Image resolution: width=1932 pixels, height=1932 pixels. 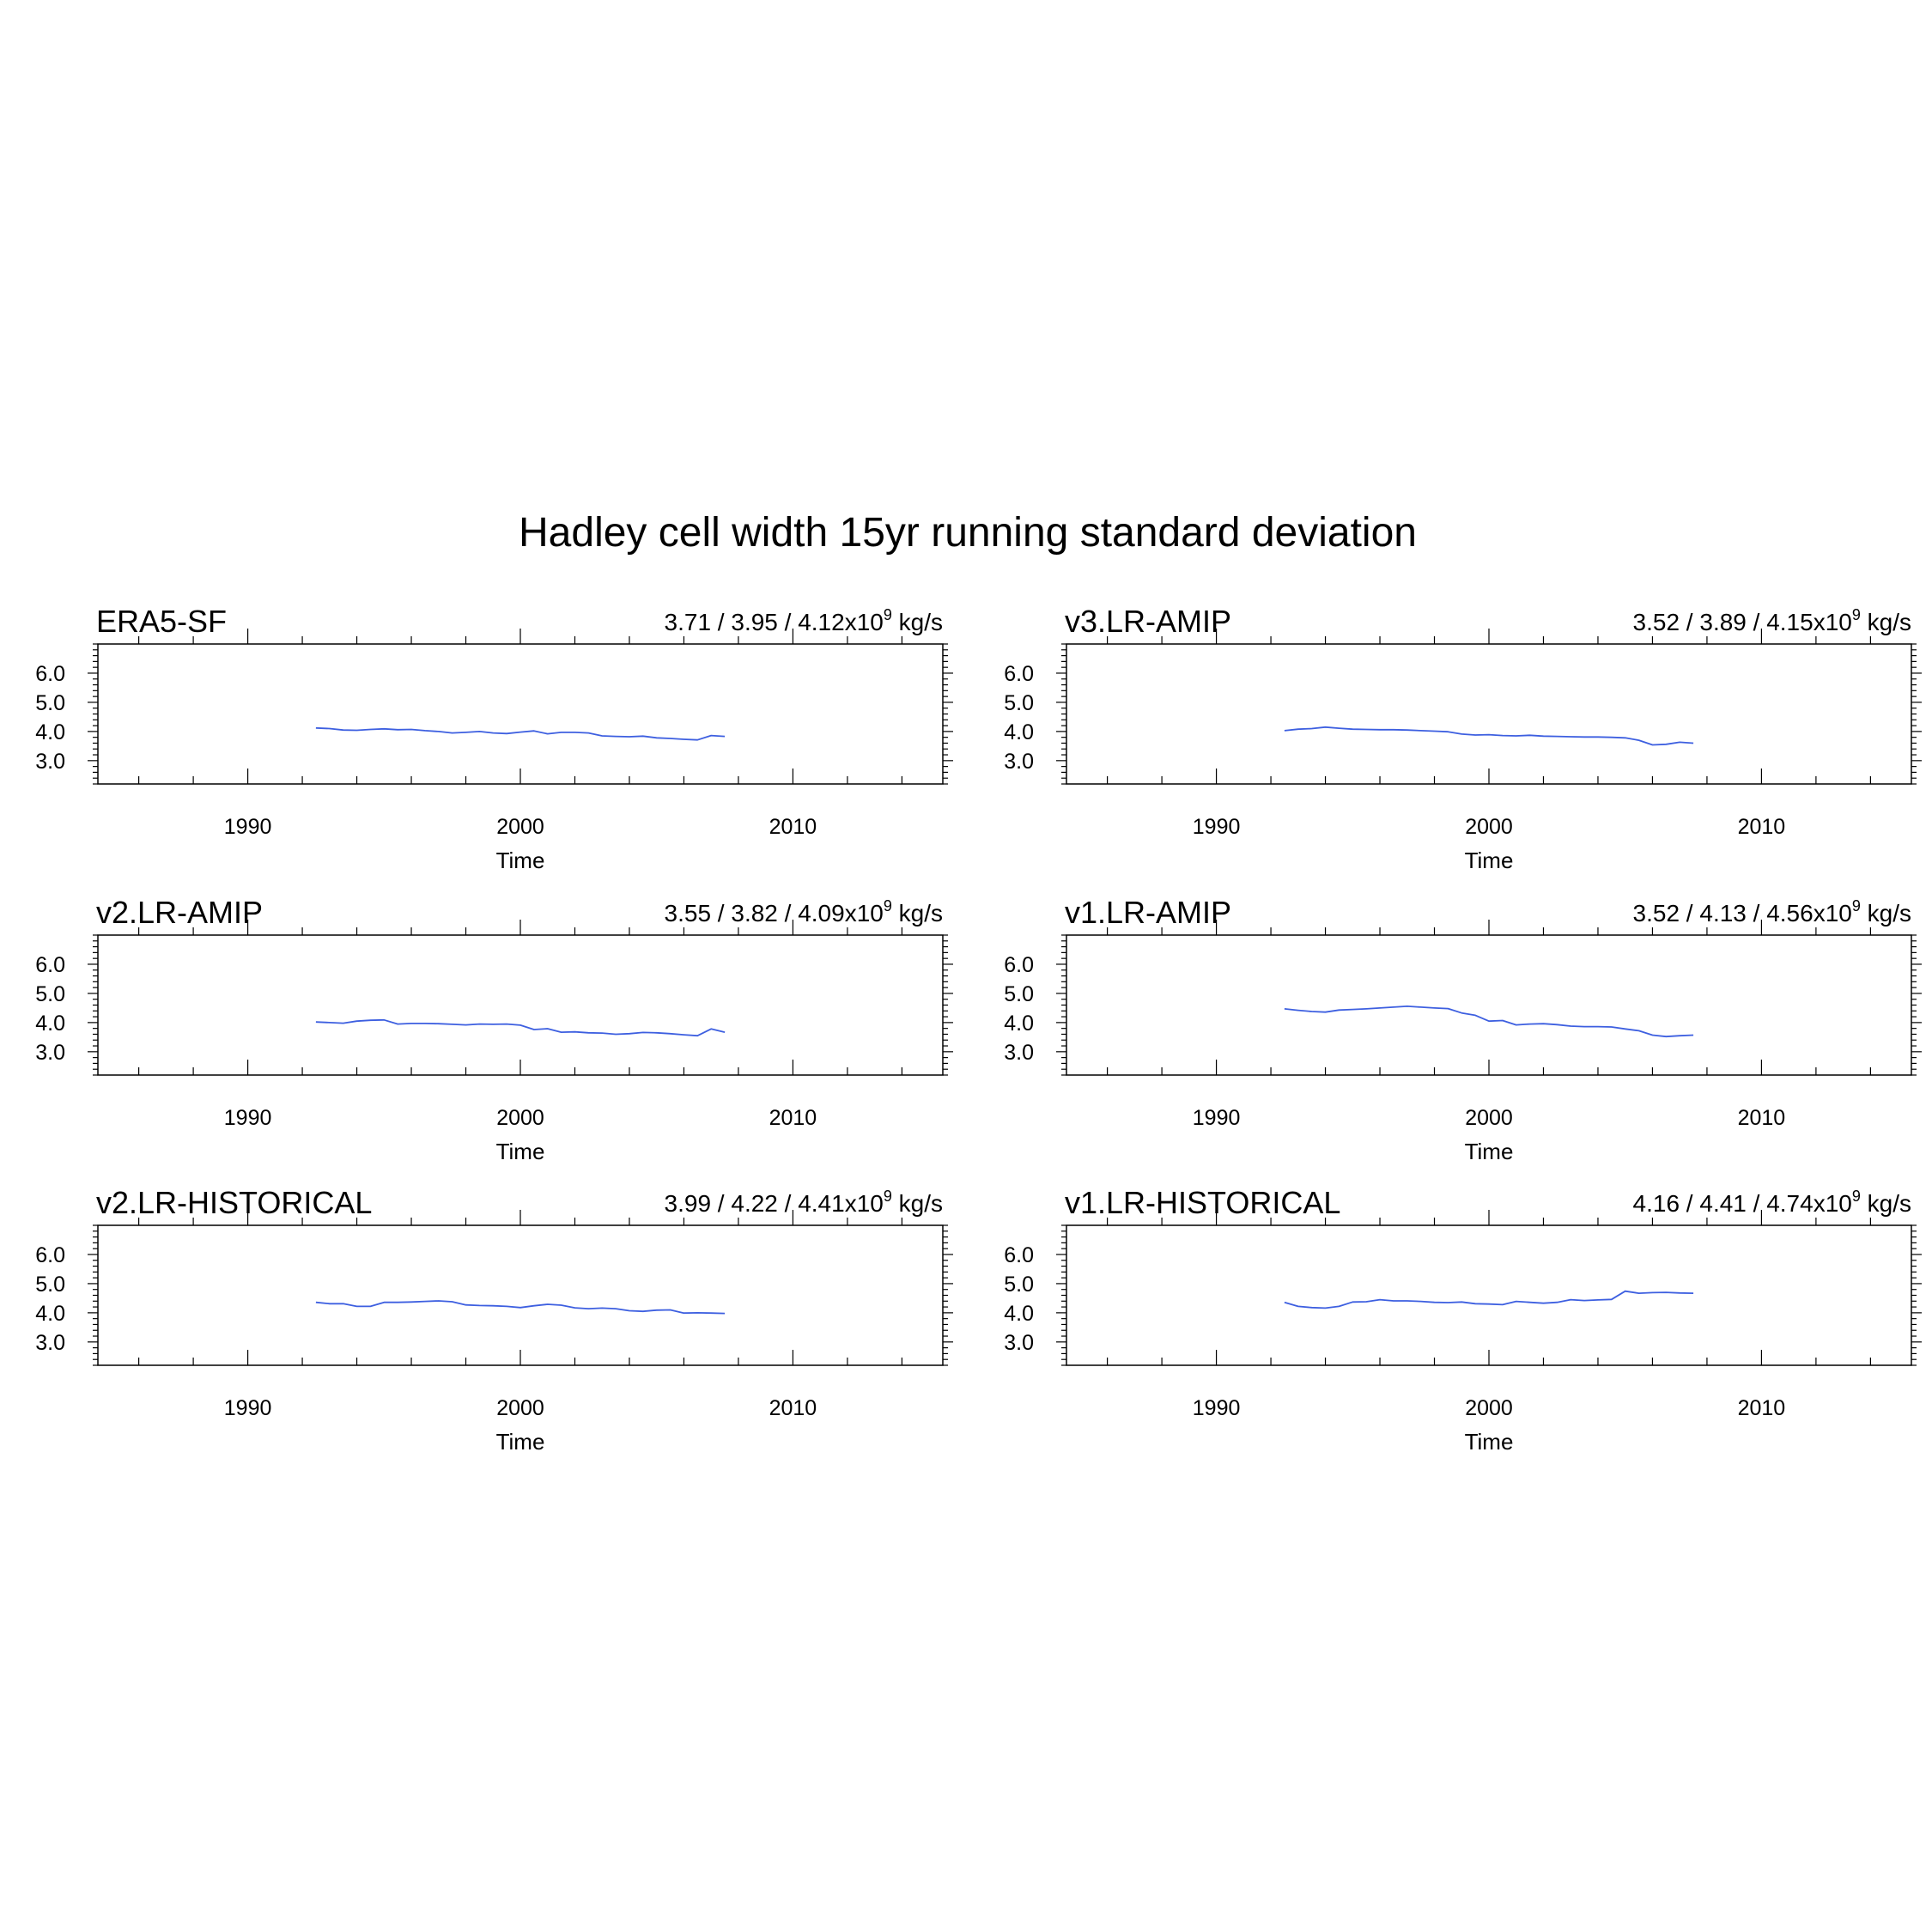 I want to click on panel-title: v2.LR-AMIP, so click(x=180, y=913).